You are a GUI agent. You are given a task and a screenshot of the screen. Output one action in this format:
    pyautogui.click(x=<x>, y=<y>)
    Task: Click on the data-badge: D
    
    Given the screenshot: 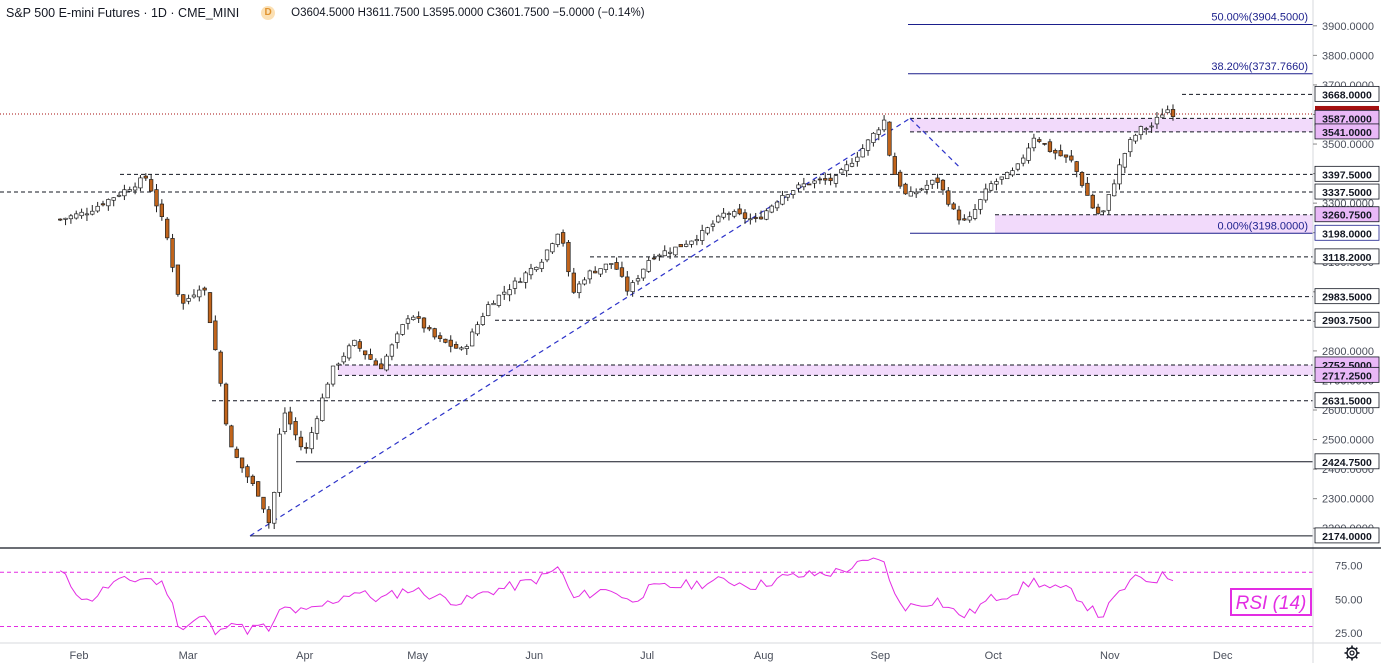 What is the action you would take?
    pyautogui.click(x=268, y=13)
    